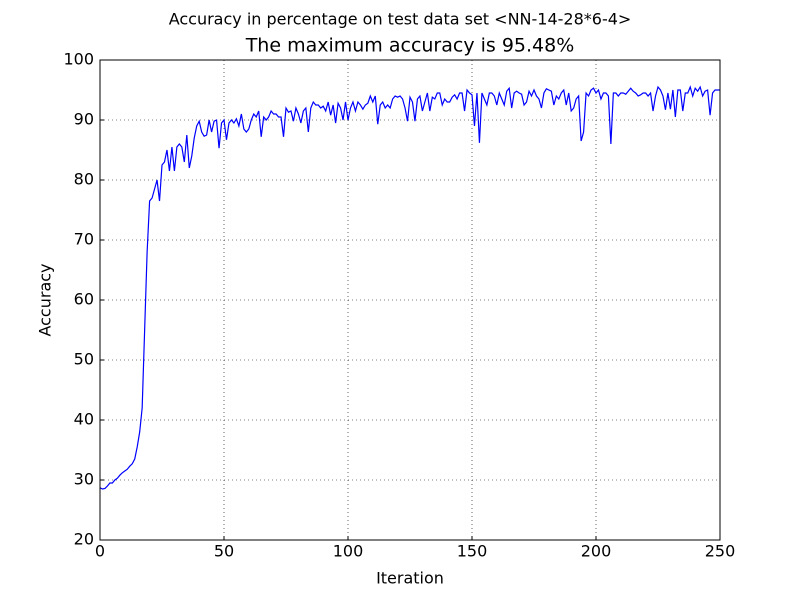 The image size is (800, 600). Describe the element at coordinates (100, 551) in the screenshot. I see `x-tick-label: 0` at that location.